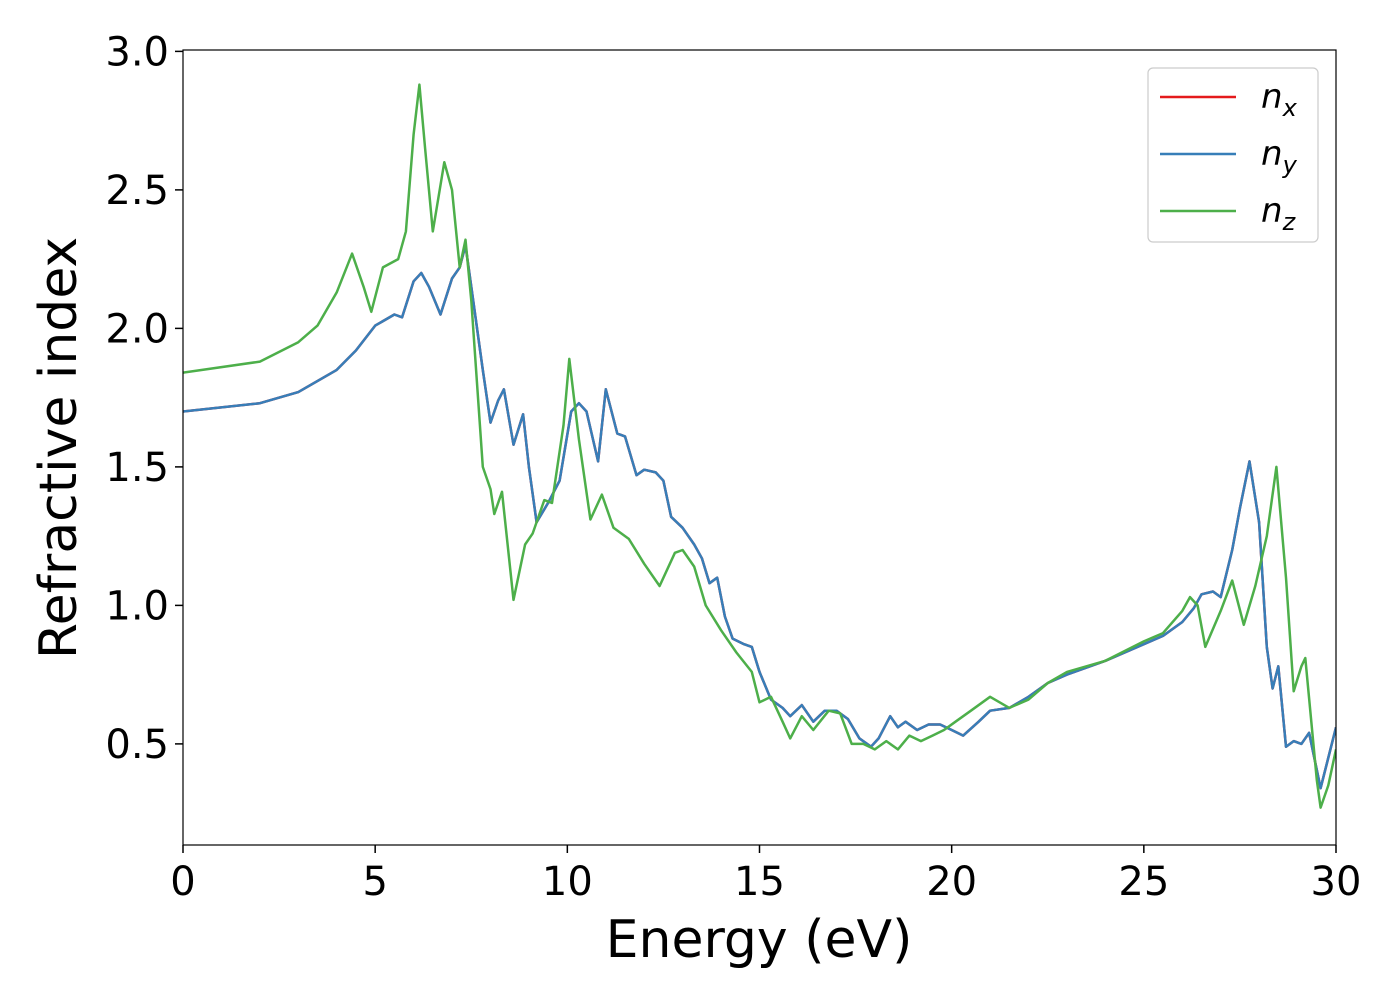 This screenshot has height=1000, width=1400. Describe the element at coordinates (137, 745) in the screenshot. I see `y-tick-label: 0.5` at that location.